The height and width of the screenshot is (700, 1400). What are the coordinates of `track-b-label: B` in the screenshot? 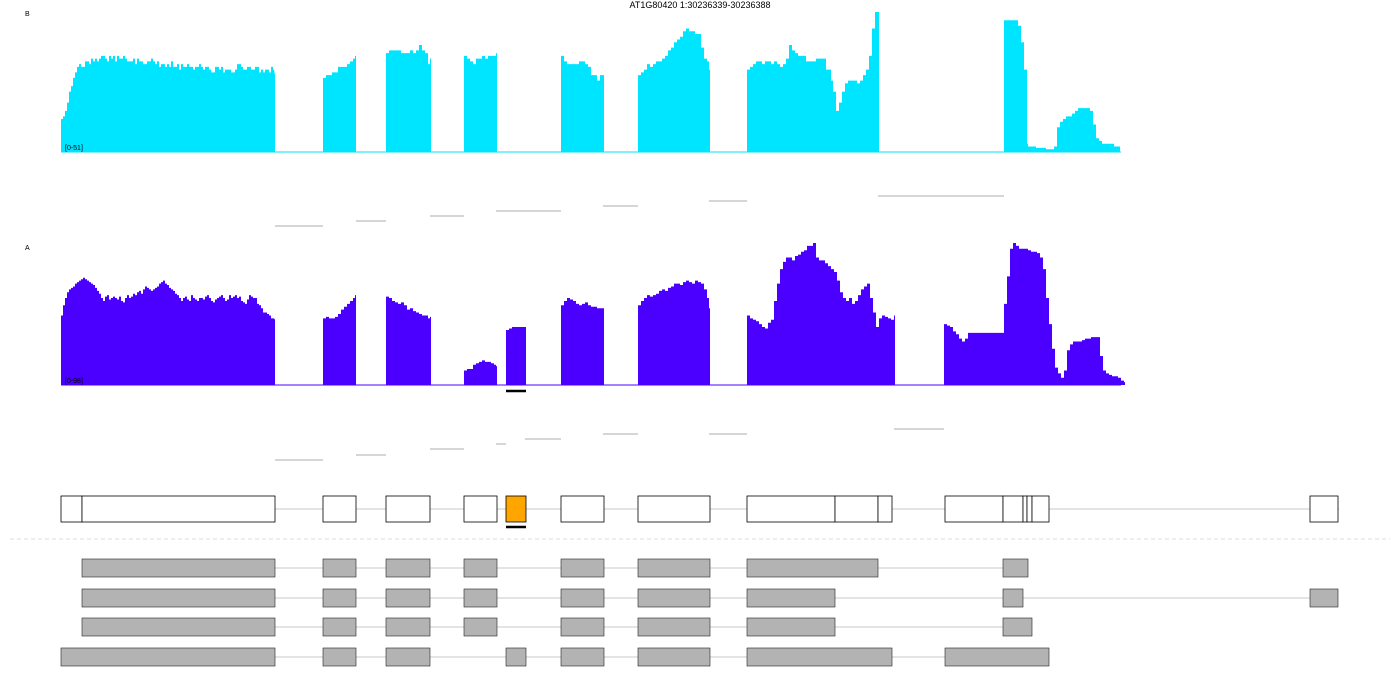 It's located at (27, 14).